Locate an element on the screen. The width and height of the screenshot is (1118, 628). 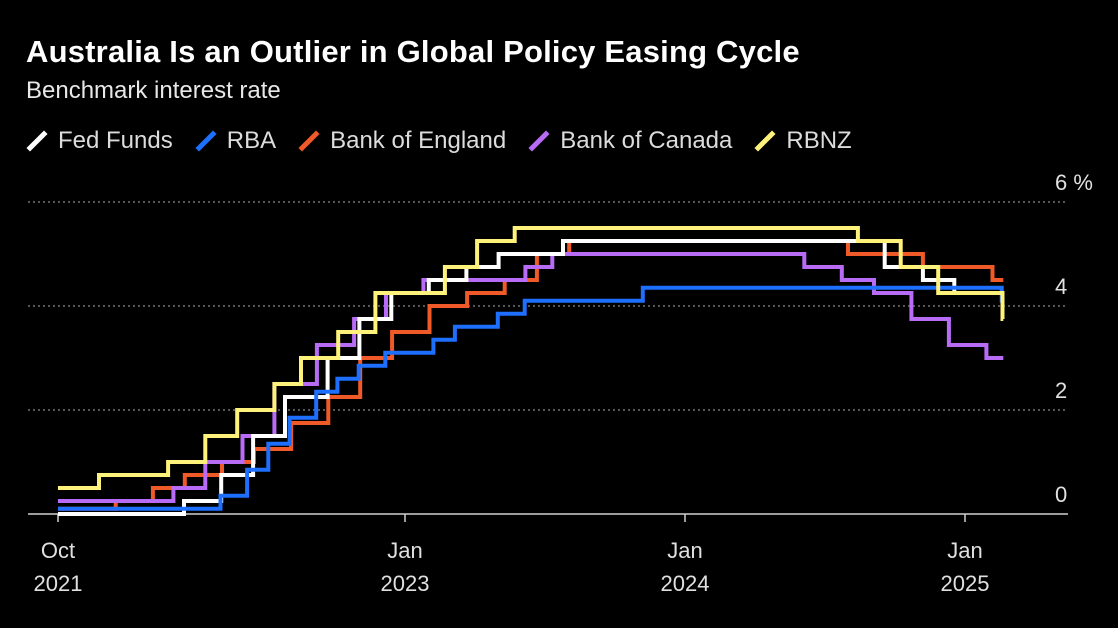
legend-swatch-rba is located at coordinates (206, 141).